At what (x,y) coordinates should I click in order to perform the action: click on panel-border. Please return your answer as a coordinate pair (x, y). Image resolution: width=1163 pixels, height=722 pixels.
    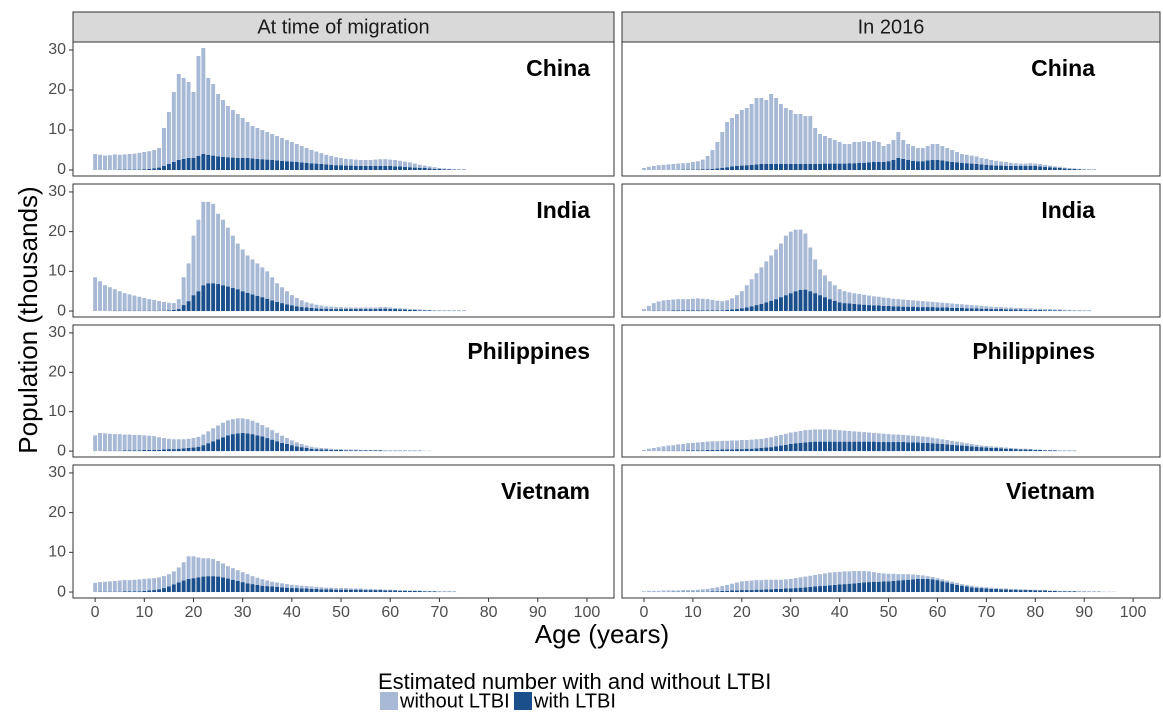
    Looking at the image, I should click on (891, 109).